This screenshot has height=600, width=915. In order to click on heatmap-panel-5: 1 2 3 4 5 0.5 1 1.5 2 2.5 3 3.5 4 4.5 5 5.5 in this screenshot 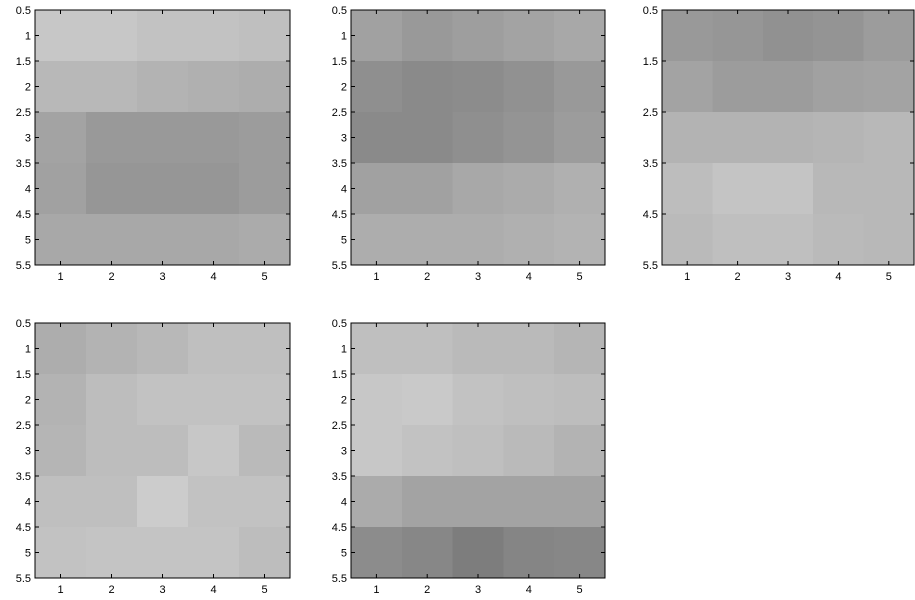, I will do `click(469, 457)`.